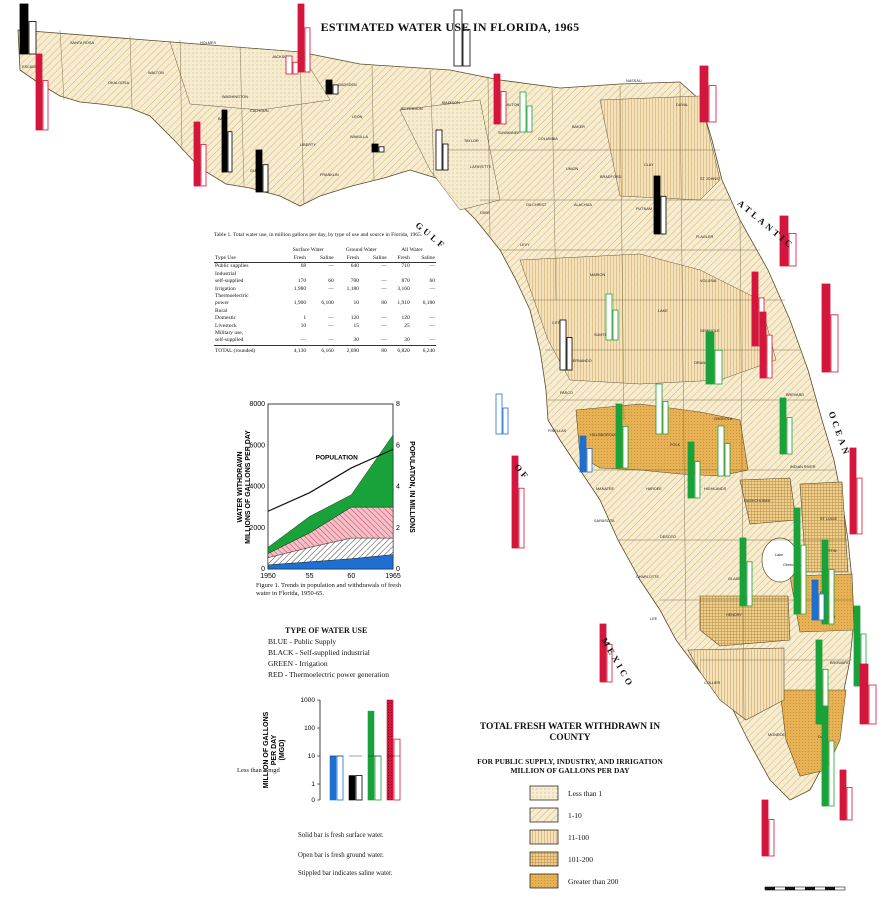  What do you see at coordinates (371, 755) in the screenshot?
I see `legend-bar-solid` at bounding box center [371, 755].